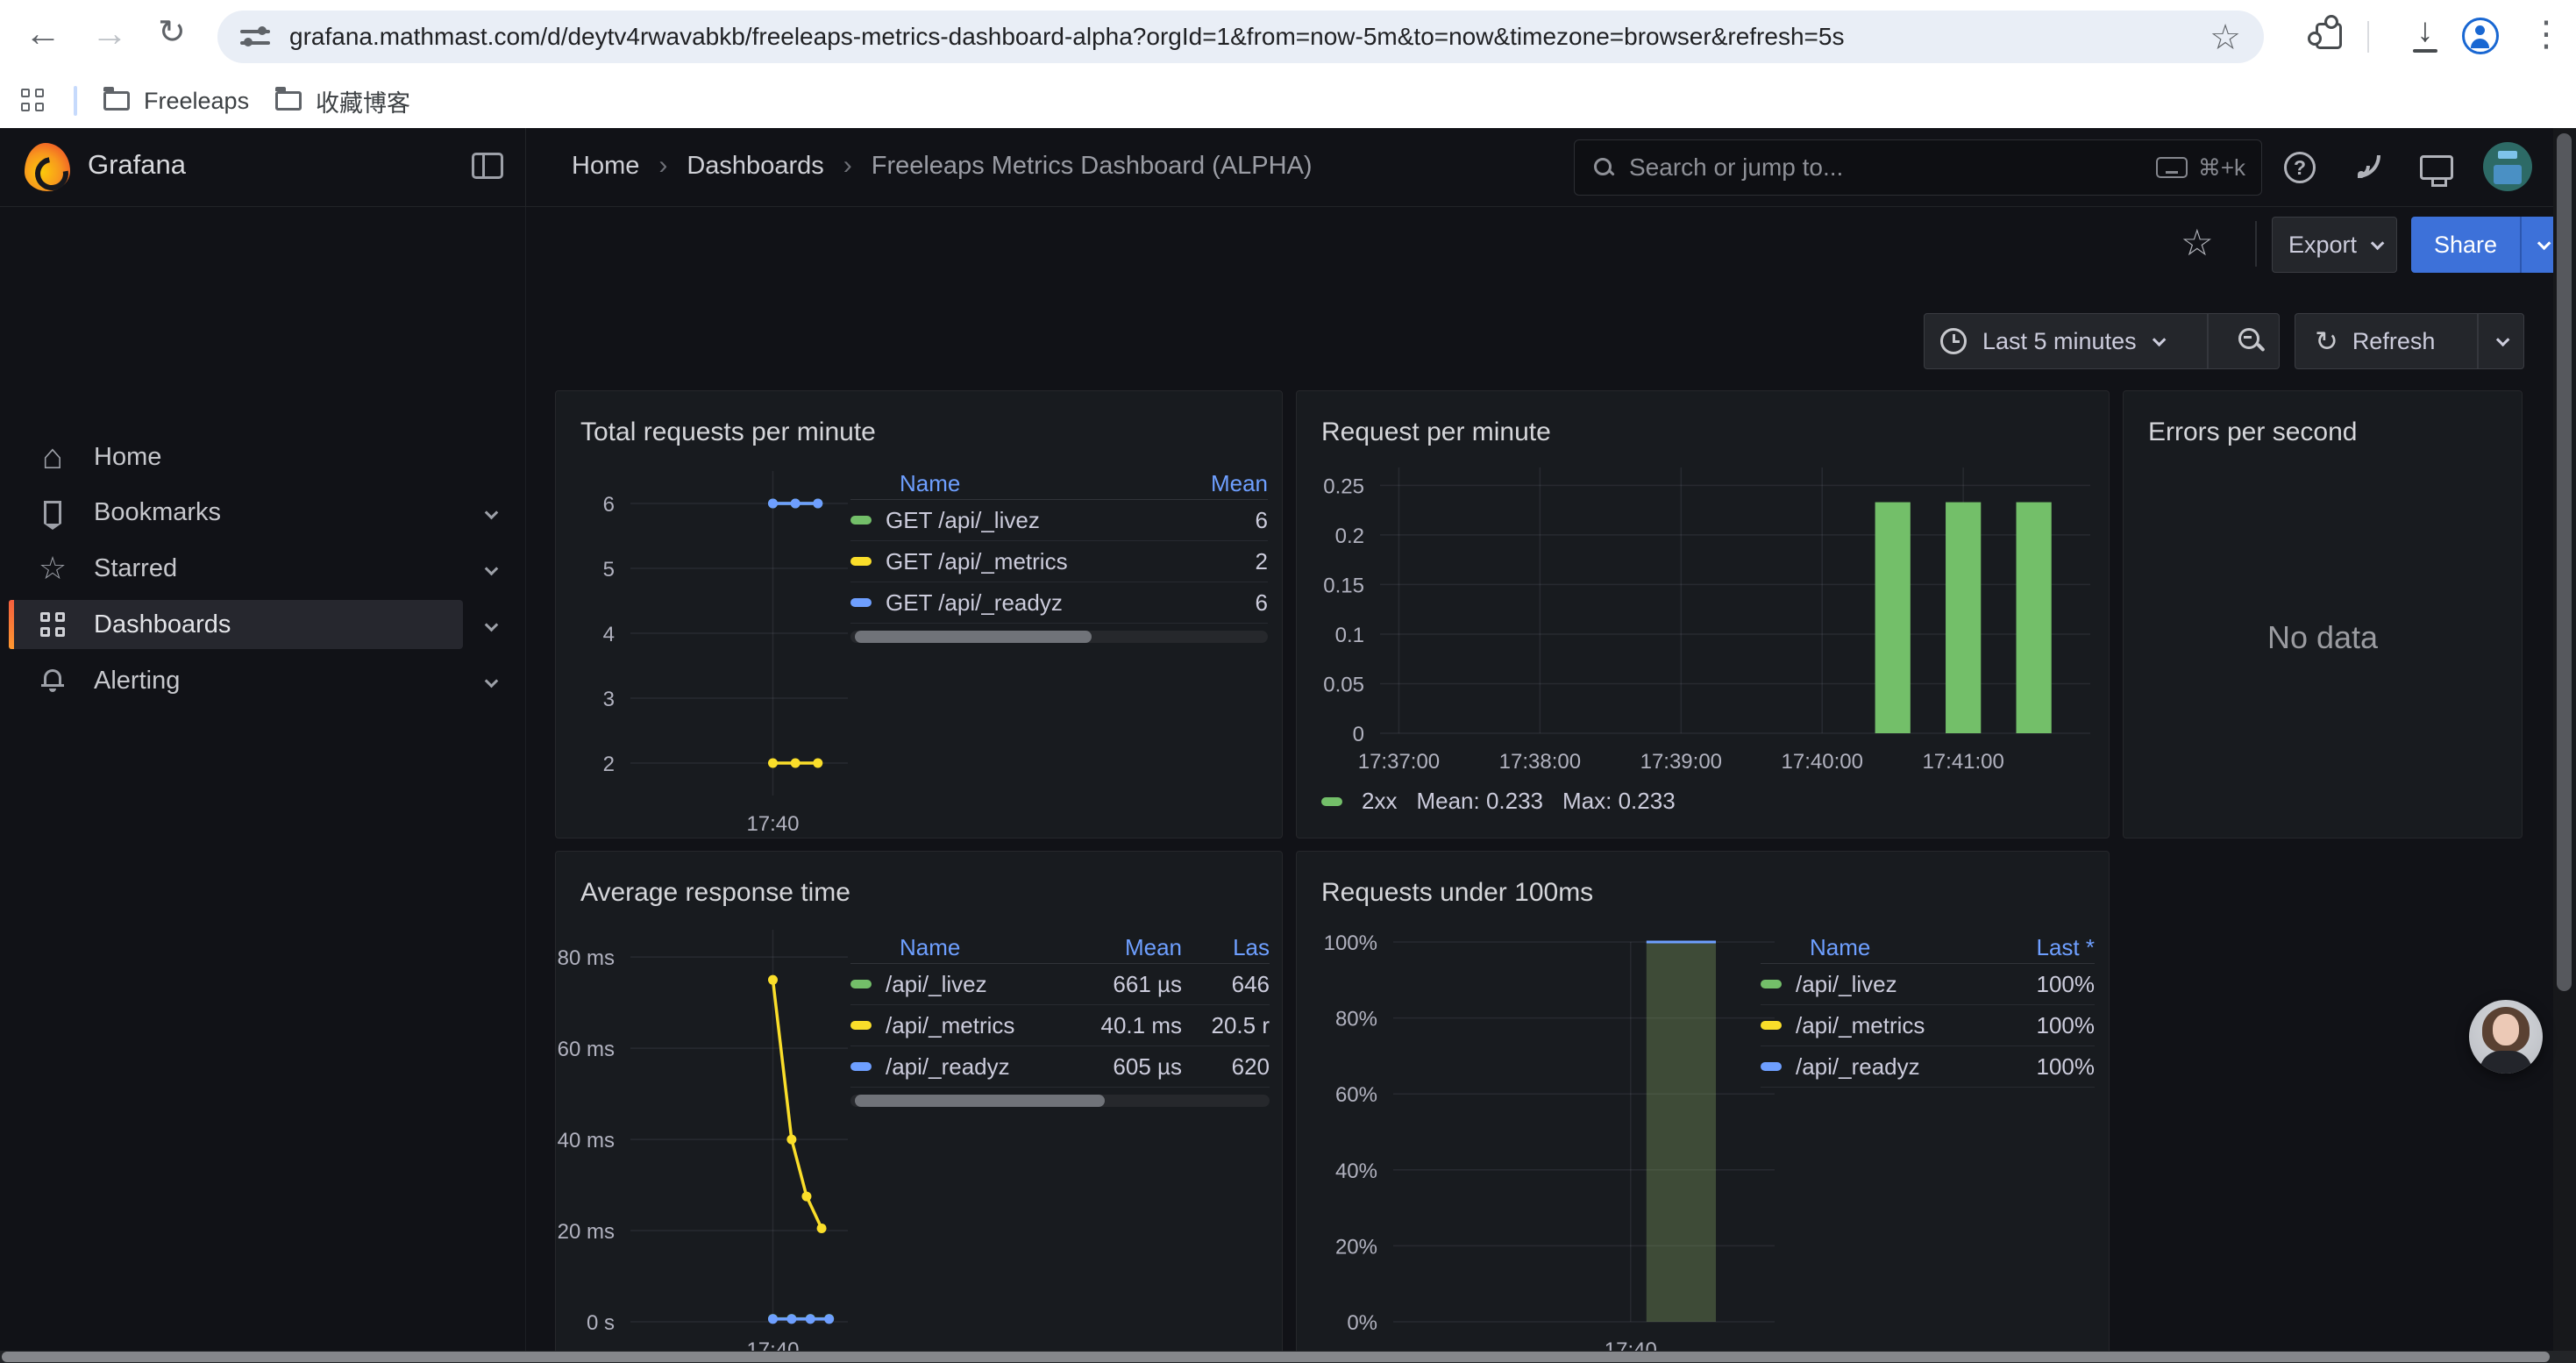  I want to click on forward-icon: →, so click(109, 33).